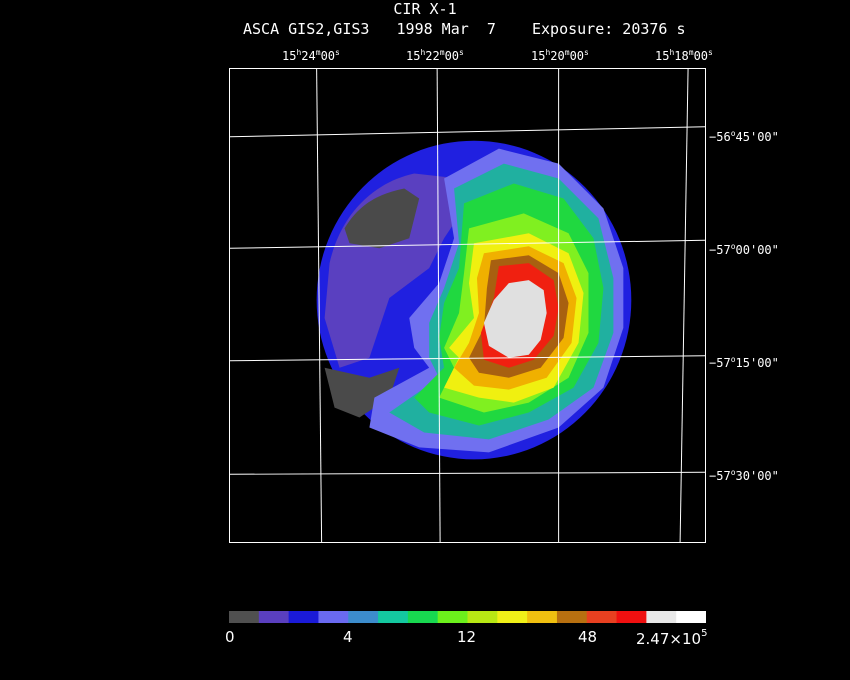  I want to click on dec-tick-label: −56o45'00", so click(744, 136).